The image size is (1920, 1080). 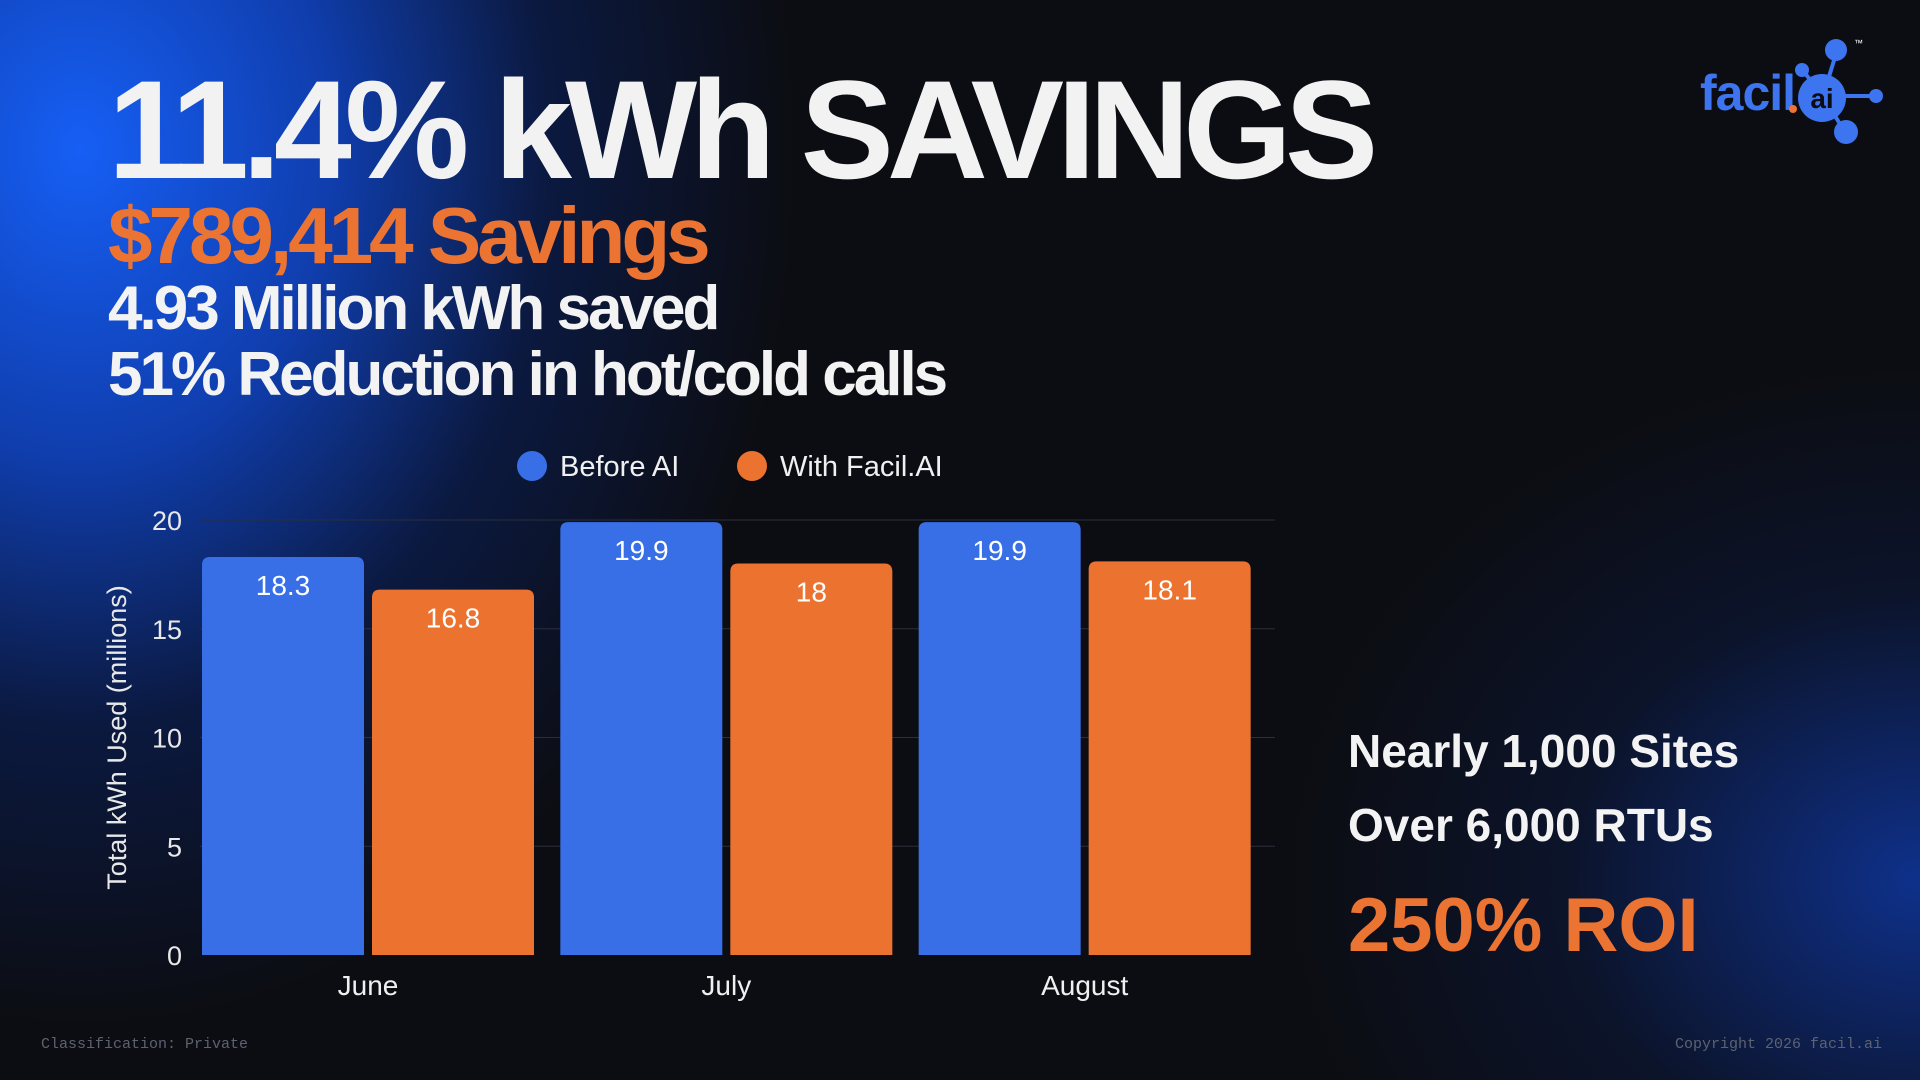 I want to click on bar-with-facil-ai-august, so click(x=1169, y=758).